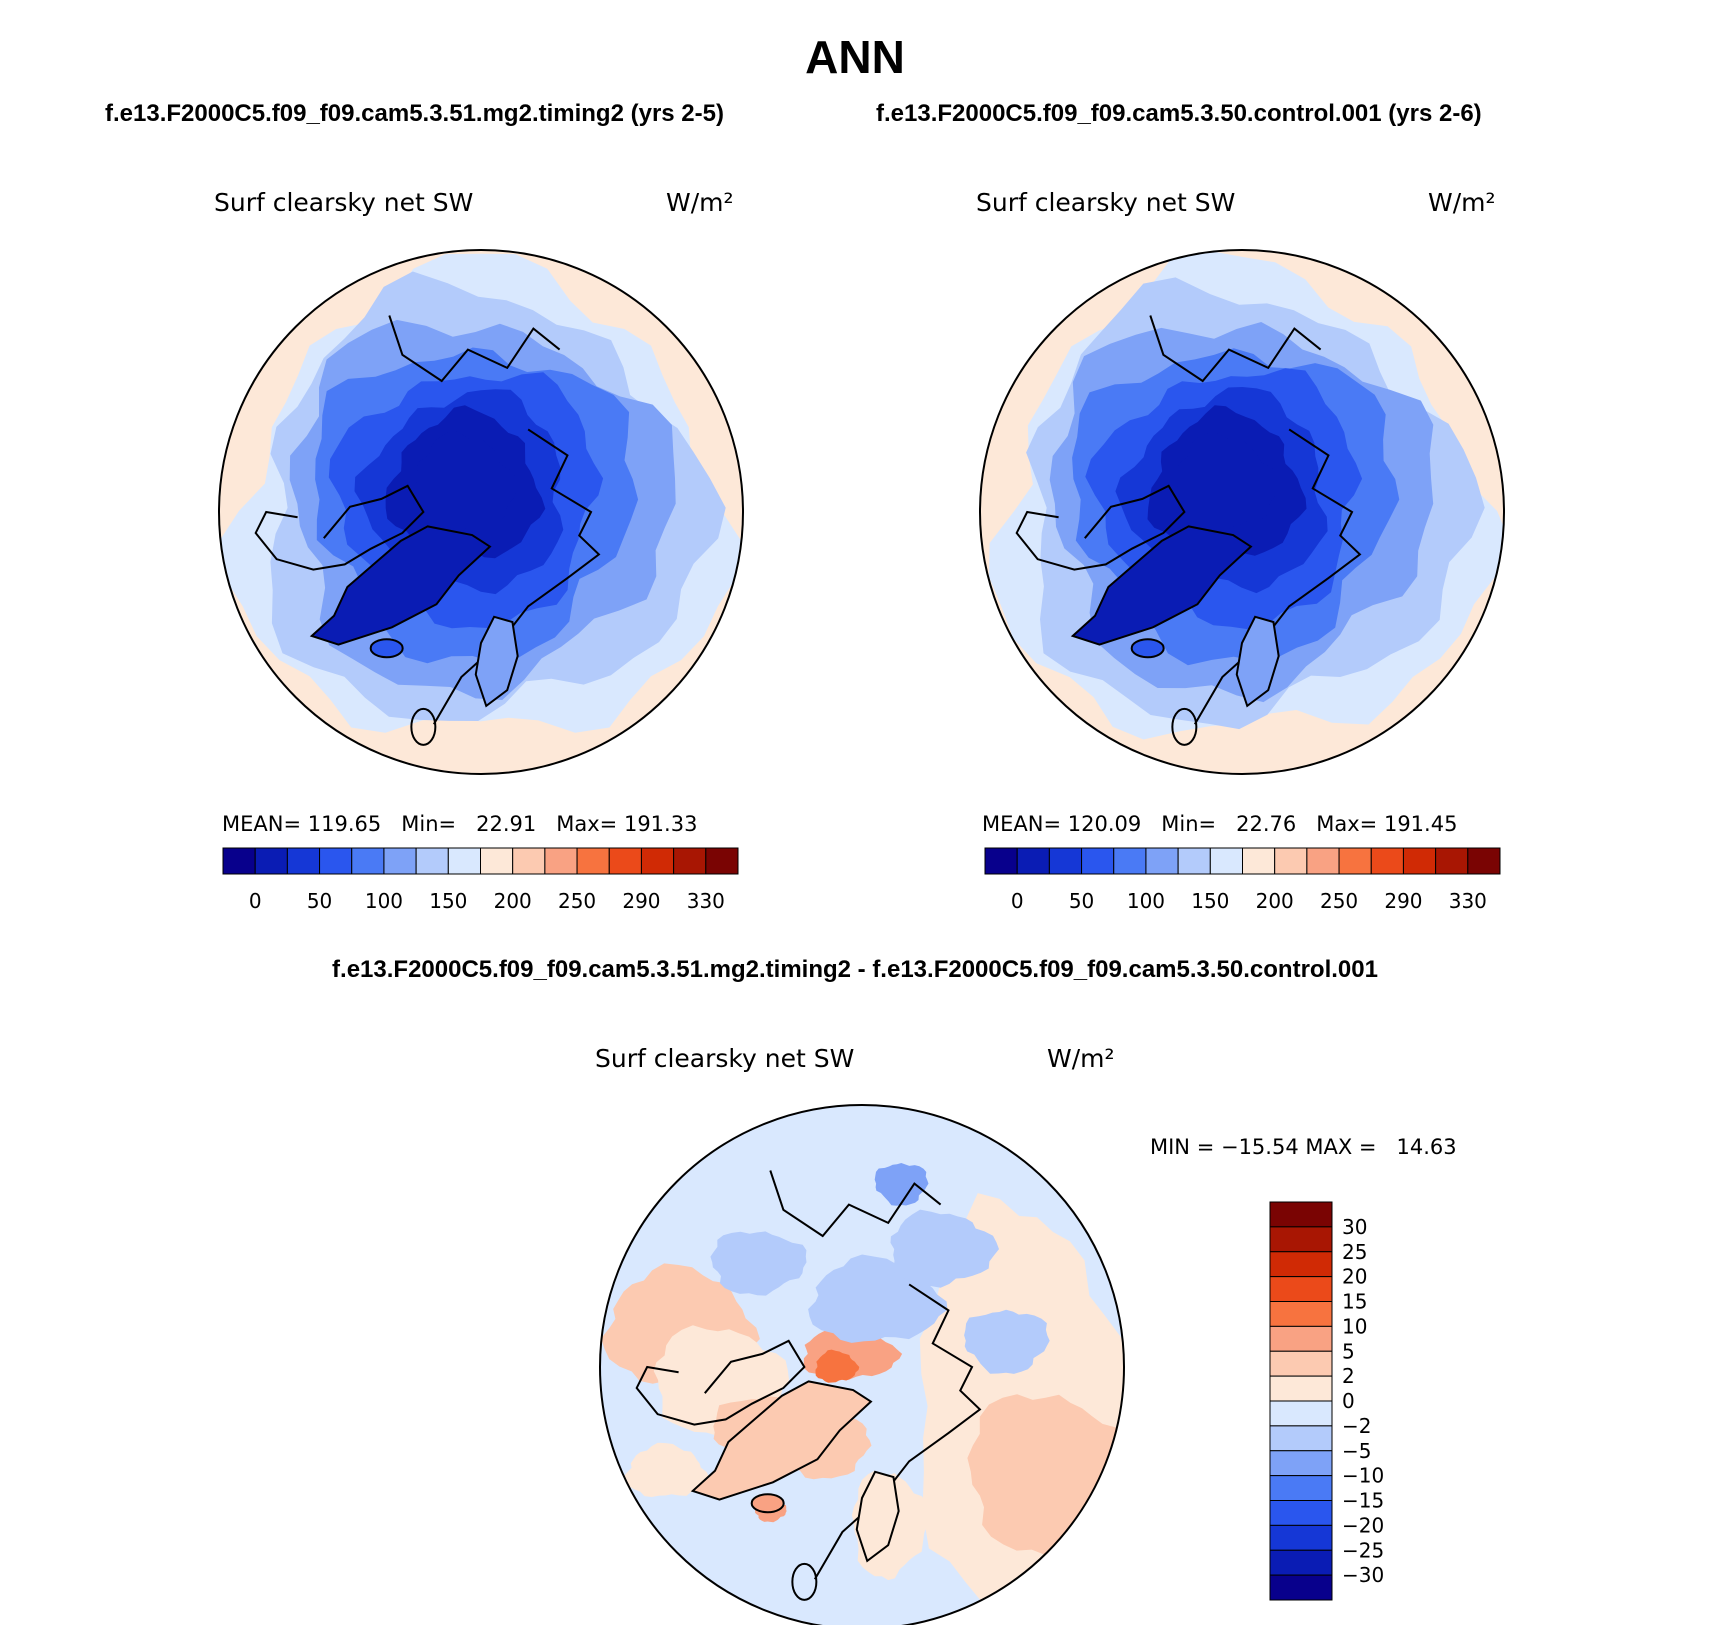 The width and height of the screenshot is (1710, 1625). What do you see at coordinates (1356, 1426) in the screenshot?
I see `colorbar-tick-label: −2` at bounding box center [1356, 1426].